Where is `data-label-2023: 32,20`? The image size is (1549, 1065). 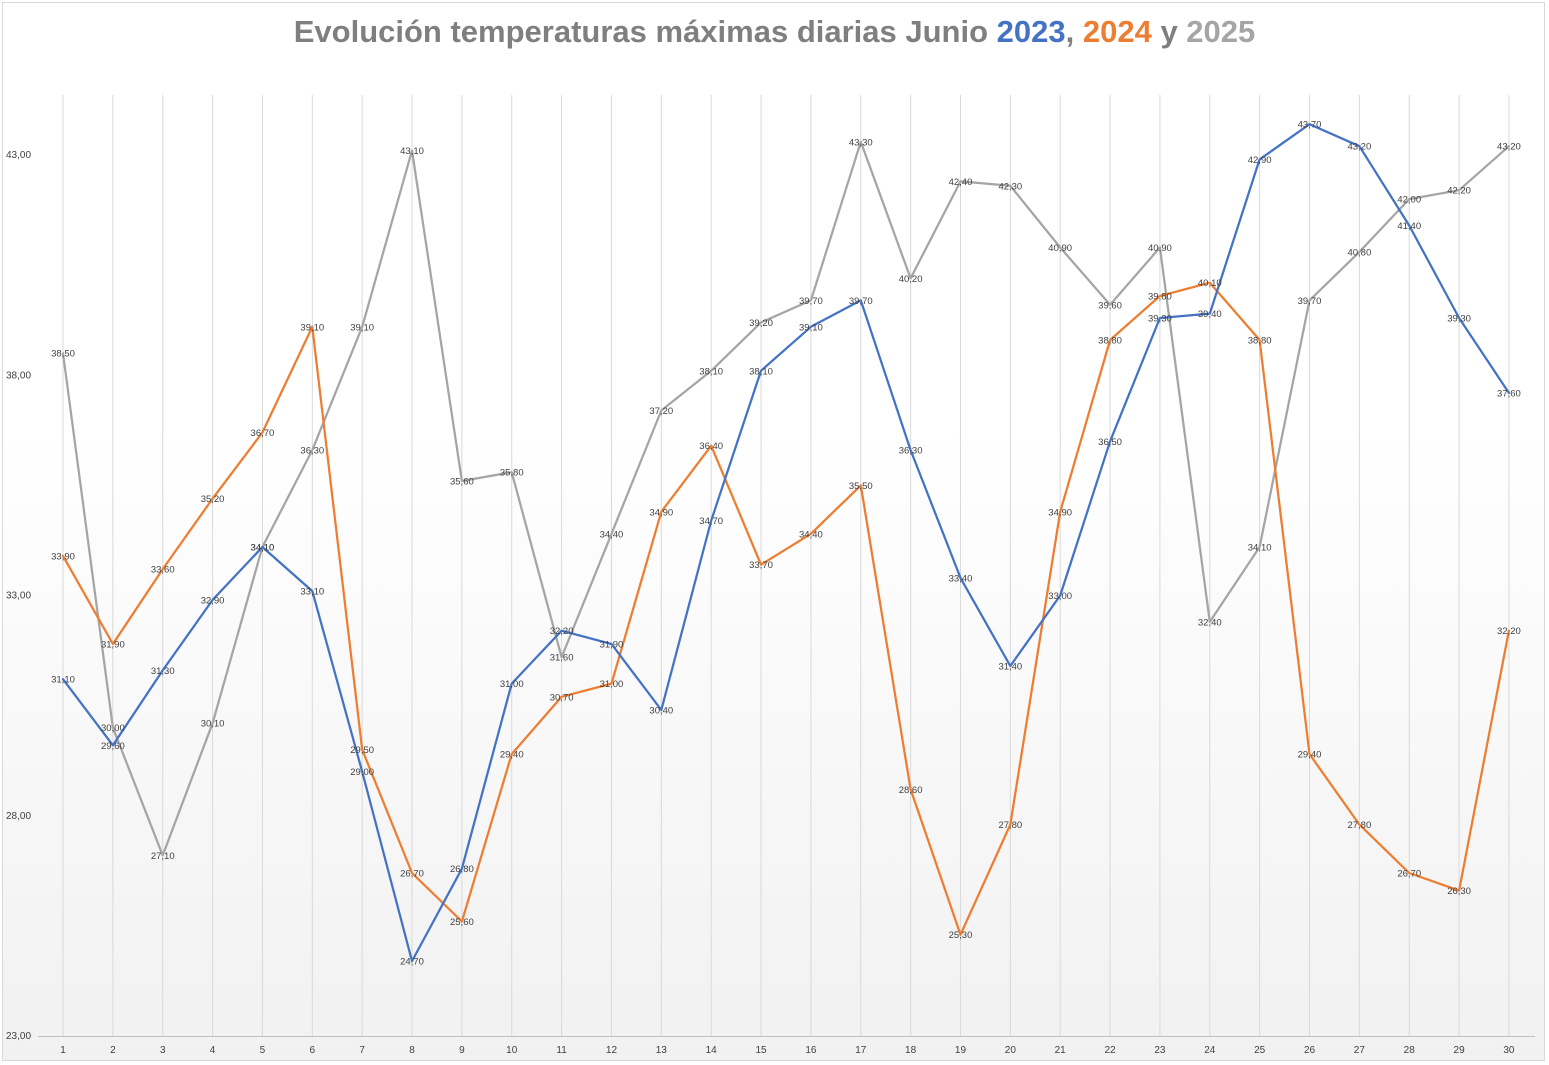 data-label-2023: 32,20 is located at coordinates (562, 631).